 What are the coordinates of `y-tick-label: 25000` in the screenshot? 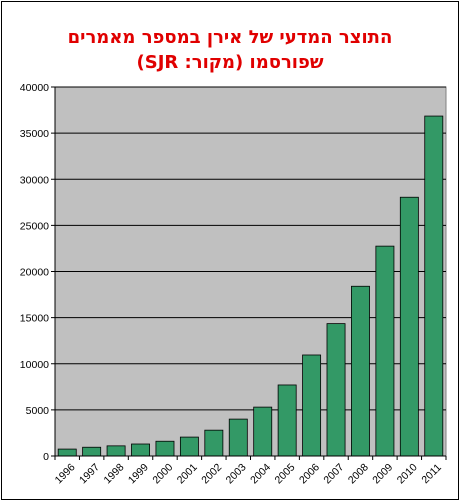 It's located at (34, 226).